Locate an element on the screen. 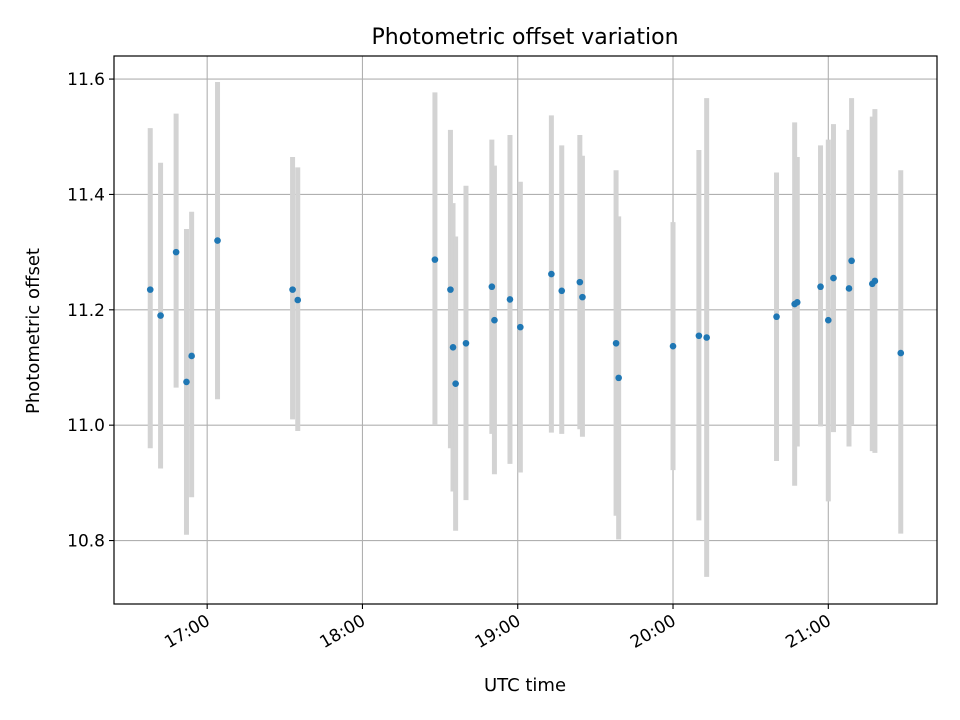  y-tick-label: 11.4 is located at coordinates (86, 195).